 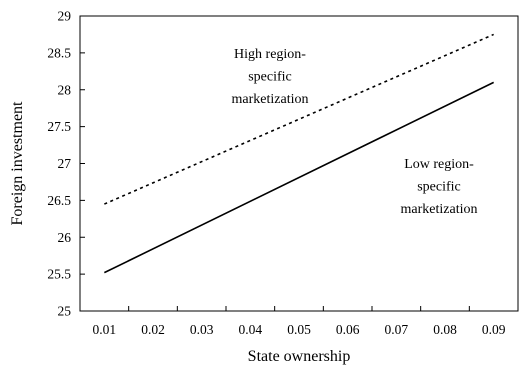 What do you see at coordinates (65, 16) in the screenshot?
I see `y-tick-label: 29` at bounding box center [65, 16].